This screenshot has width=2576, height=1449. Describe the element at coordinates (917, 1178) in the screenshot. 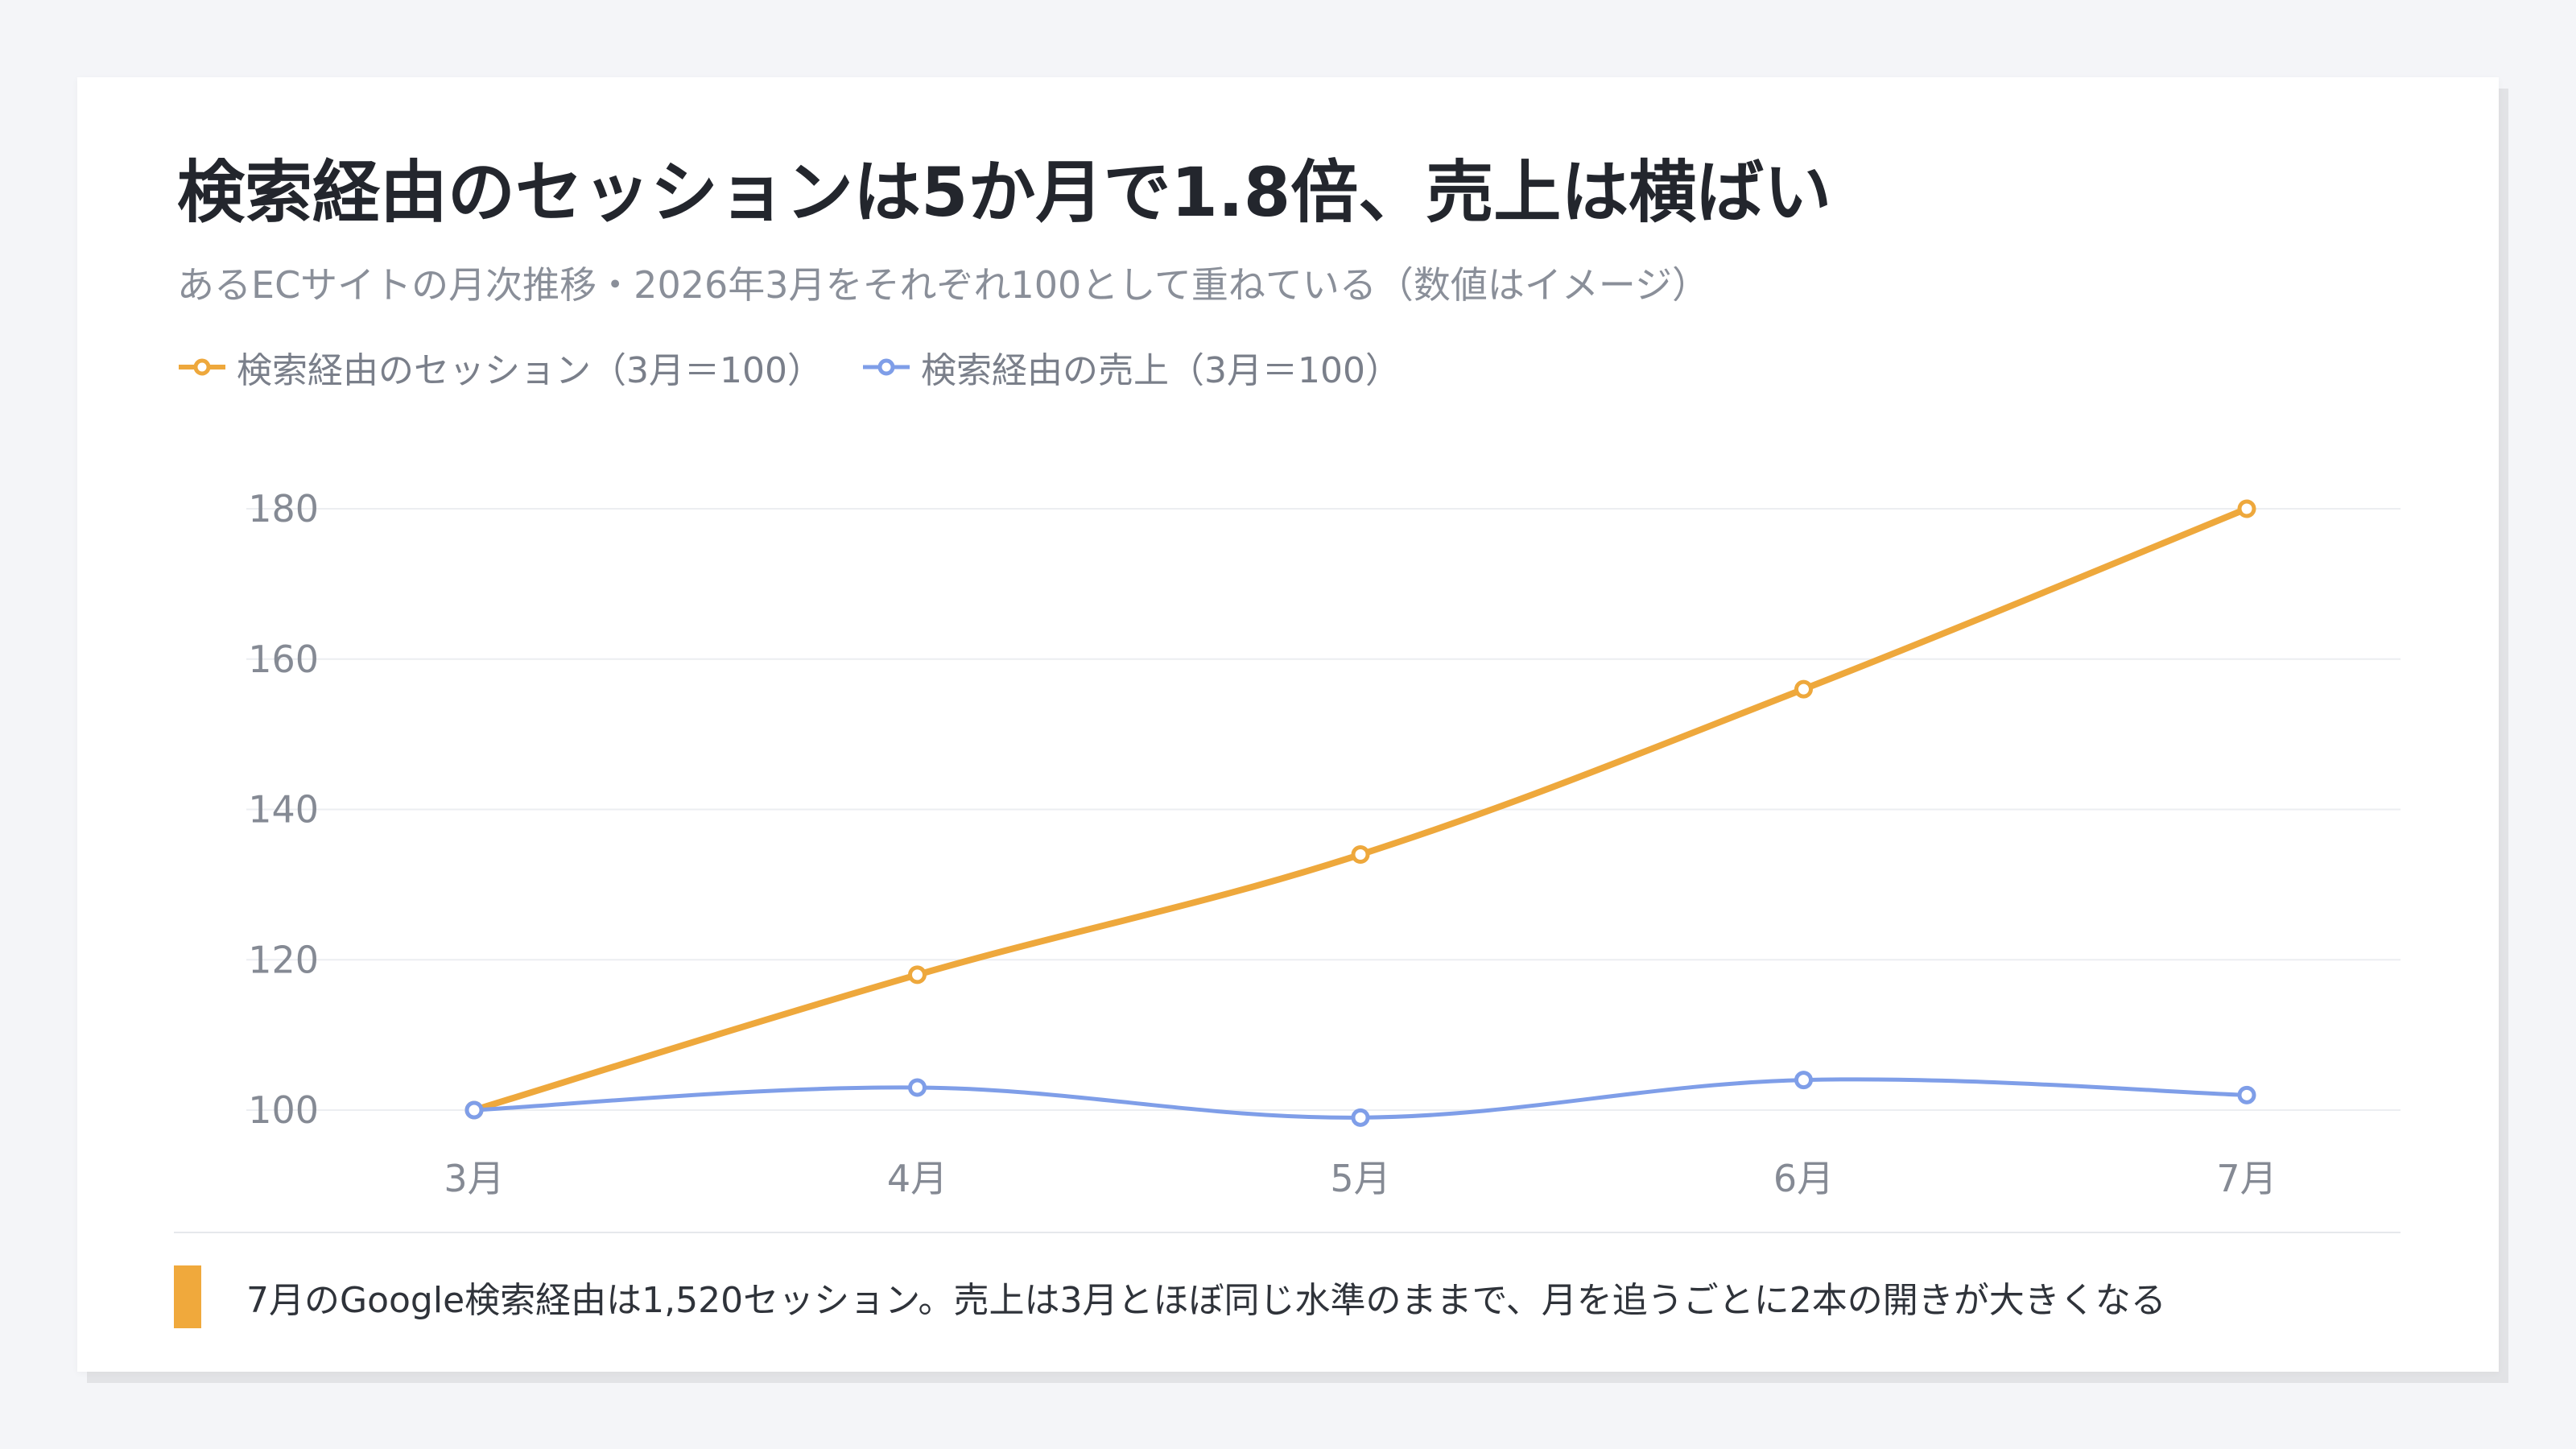

I see `x-tick-label: 4月` at that location.